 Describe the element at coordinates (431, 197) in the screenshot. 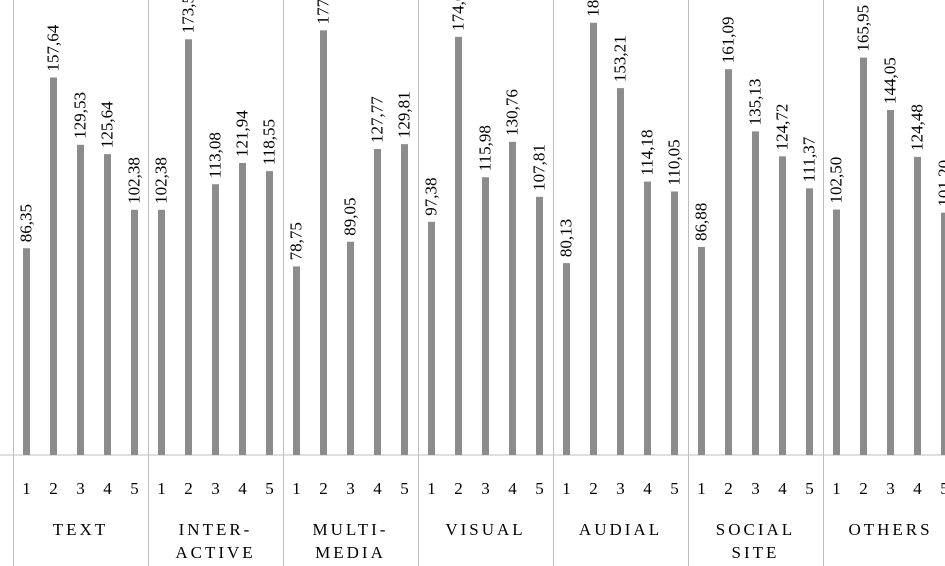

I see `bar-value-label: 97,38` at that location.